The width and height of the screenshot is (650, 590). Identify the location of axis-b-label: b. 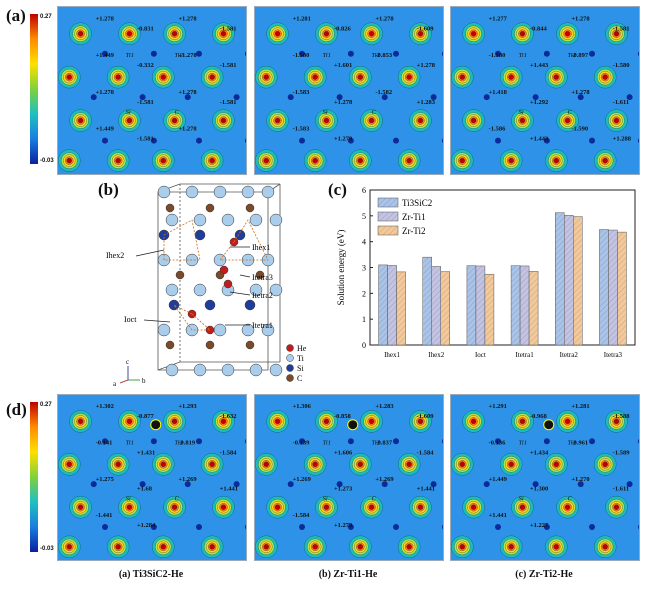
(144, 381).